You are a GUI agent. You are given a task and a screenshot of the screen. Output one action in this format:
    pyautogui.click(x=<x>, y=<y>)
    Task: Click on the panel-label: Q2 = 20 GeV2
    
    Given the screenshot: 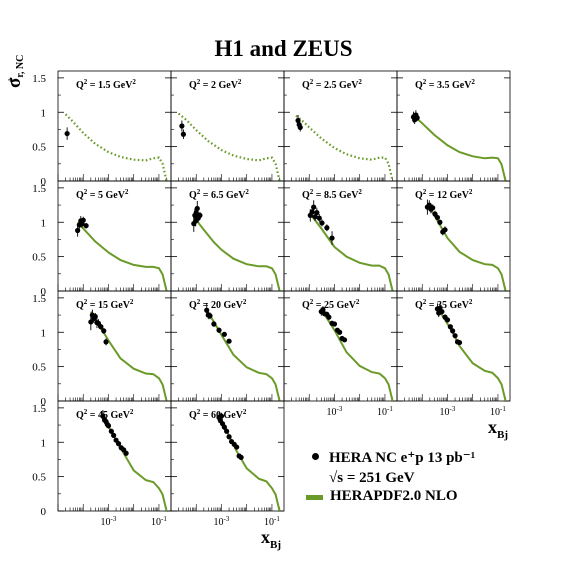 What is the action you would take?
    pyautogui.click(x=218, y=304)
    